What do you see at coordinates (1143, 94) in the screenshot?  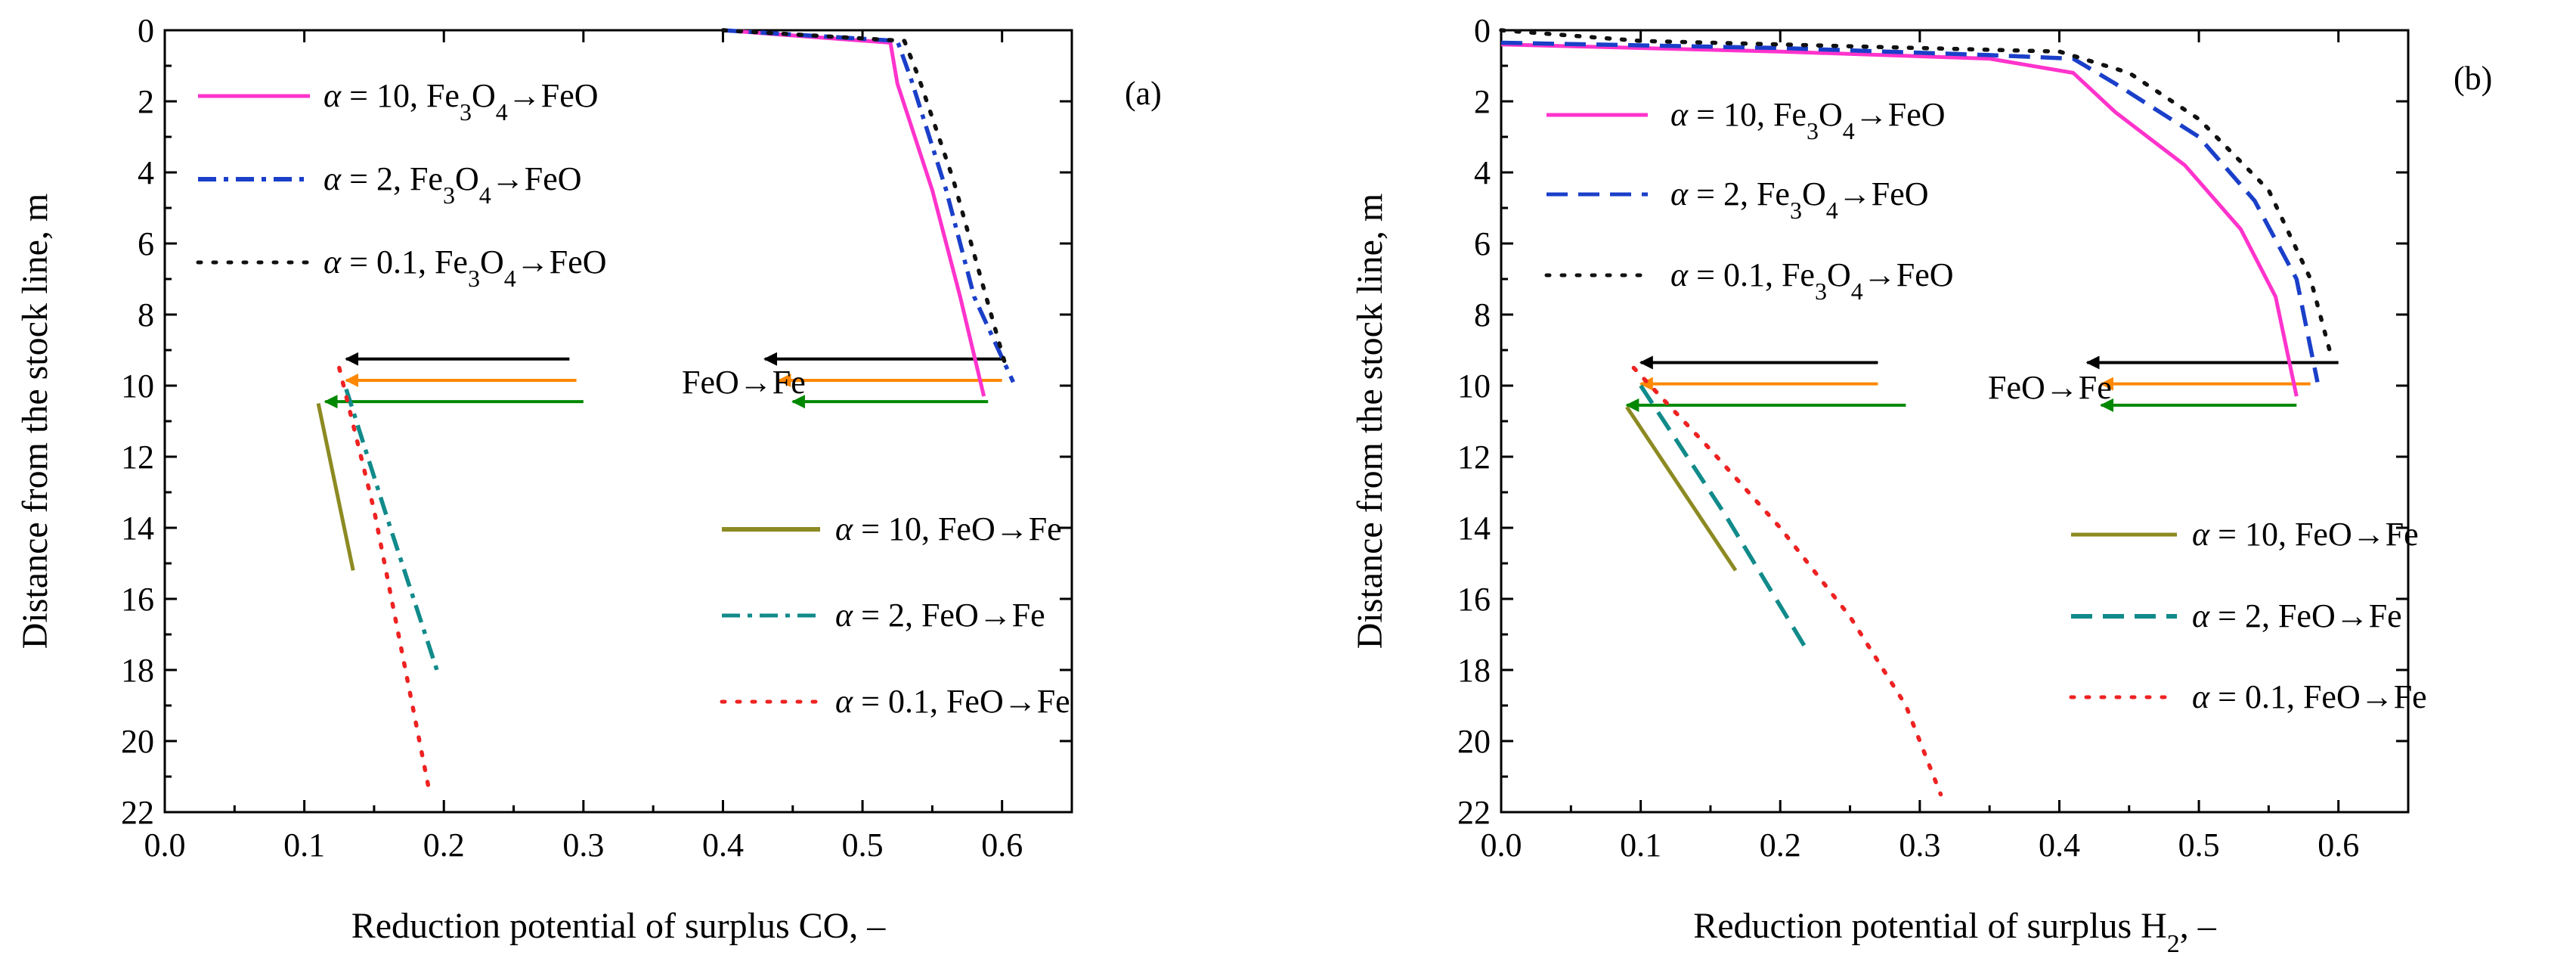 I see `panel-label: (a)` at bounding box center [1143, 94].